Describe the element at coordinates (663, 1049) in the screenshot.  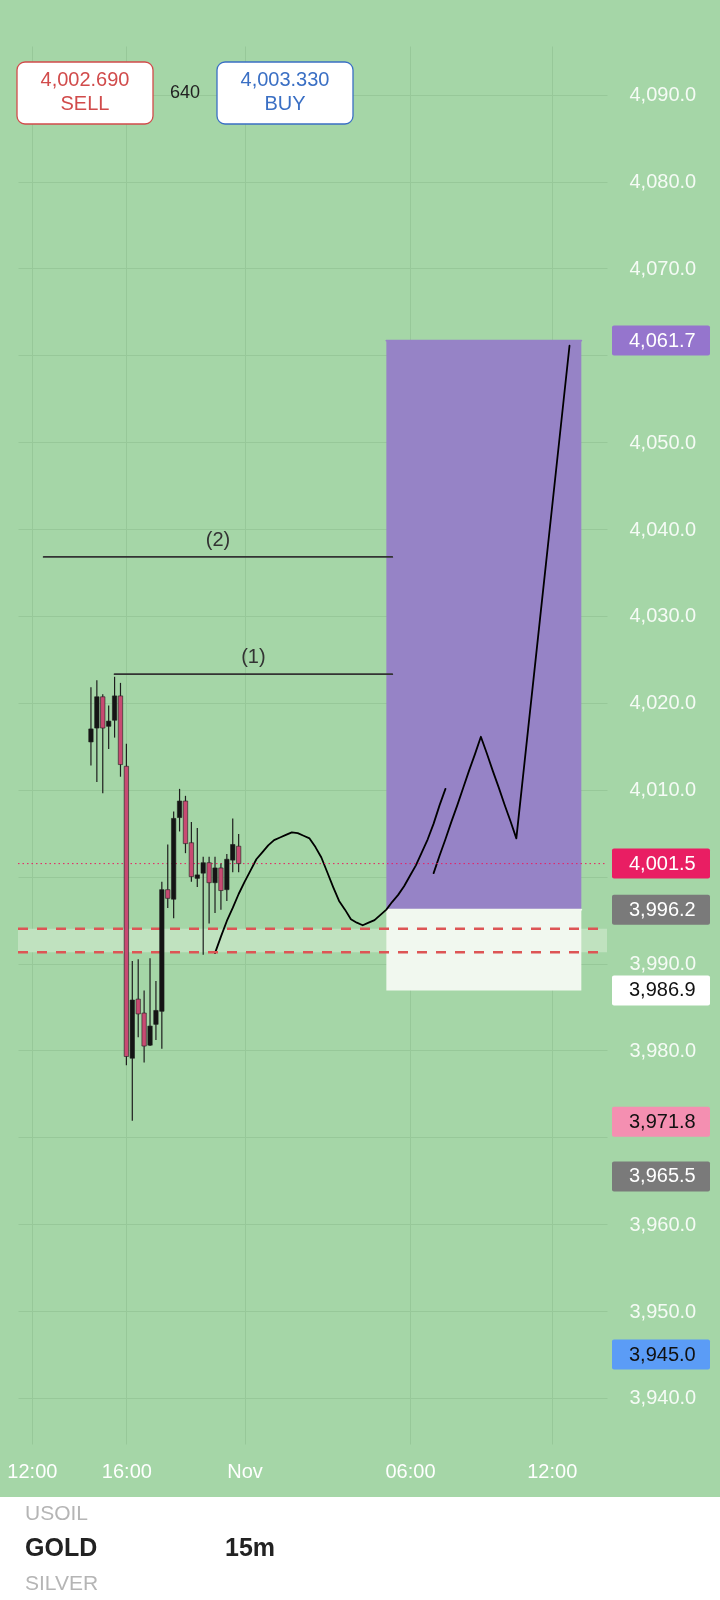
I see `y-tick-label: 3,980.0` at that location.